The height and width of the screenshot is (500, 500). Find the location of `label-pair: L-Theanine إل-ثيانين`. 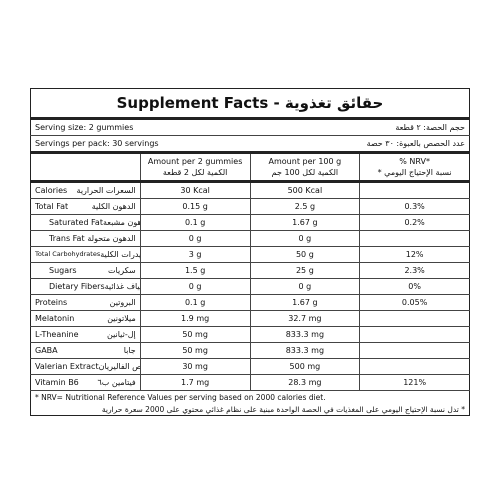

label-pair: L-Theanine إل-ثيانين is located at coordinates (85, 334).